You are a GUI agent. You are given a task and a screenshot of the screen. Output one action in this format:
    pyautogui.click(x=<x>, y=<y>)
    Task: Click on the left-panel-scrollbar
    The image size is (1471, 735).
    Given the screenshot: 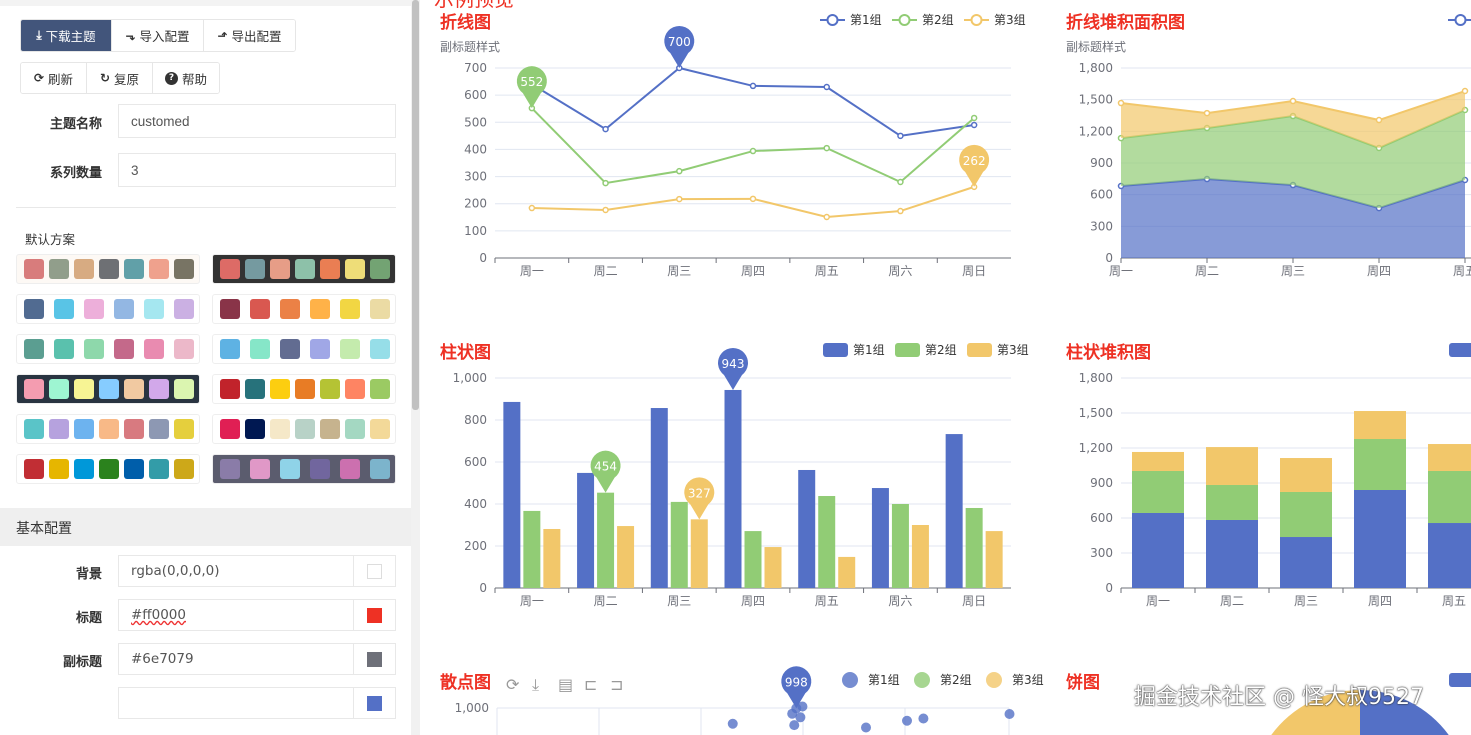 What is the action you would take?
    pyautogui.click(x=415, y=367)
    